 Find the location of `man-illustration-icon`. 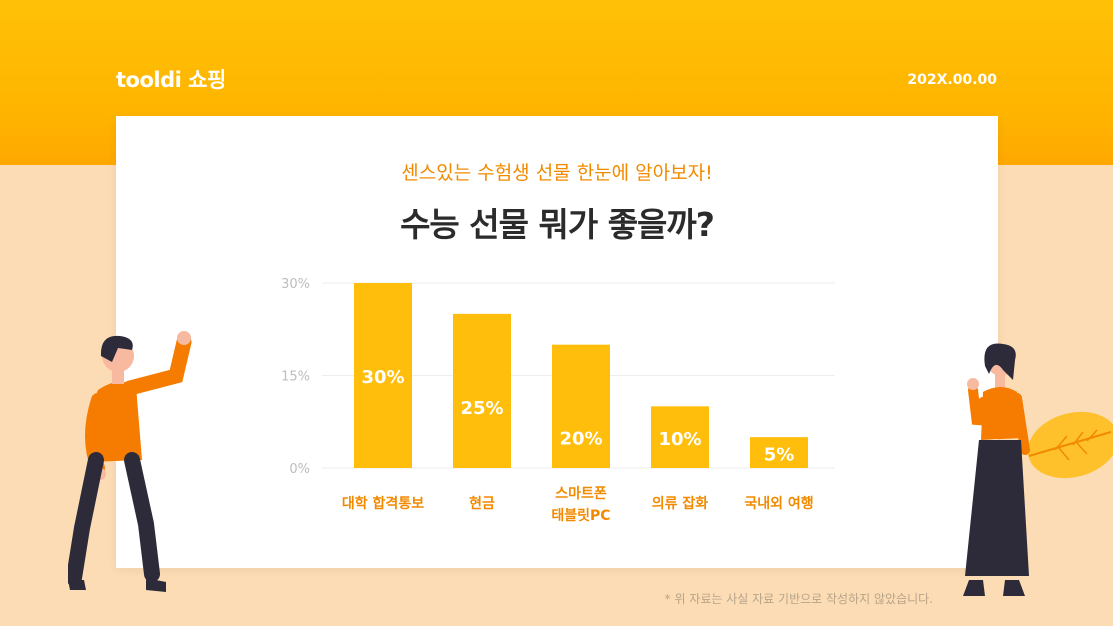

man-illustration-icon is located at coordinates (130, 461).